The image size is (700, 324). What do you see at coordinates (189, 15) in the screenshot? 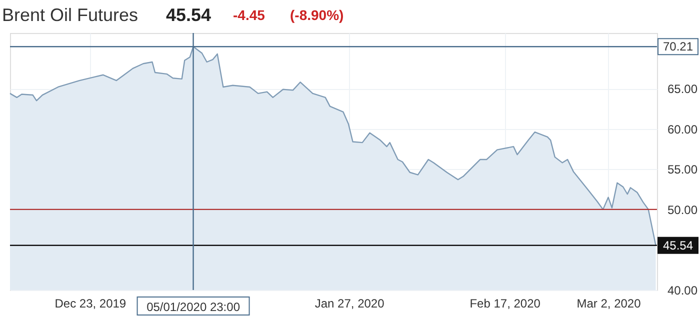
I see `text: 45.54` at bounding box center [189, 15].